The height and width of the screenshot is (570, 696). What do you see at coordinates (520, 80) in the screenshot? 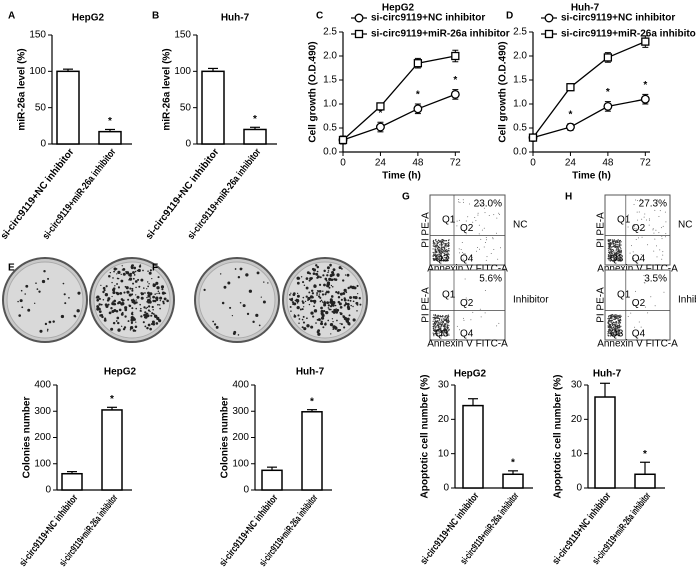
I see `y-tick-label: 1.5` at bounding box center [520, 80].